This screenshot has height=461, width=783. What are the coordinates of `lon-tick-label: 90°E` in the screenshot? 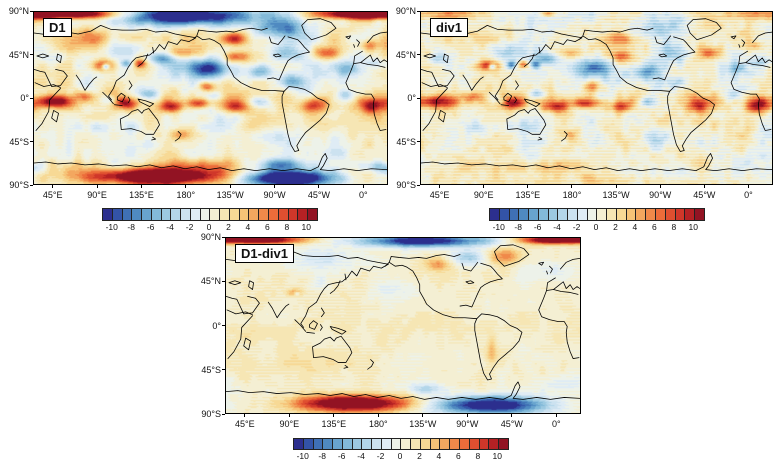 It's located at (289, 424).